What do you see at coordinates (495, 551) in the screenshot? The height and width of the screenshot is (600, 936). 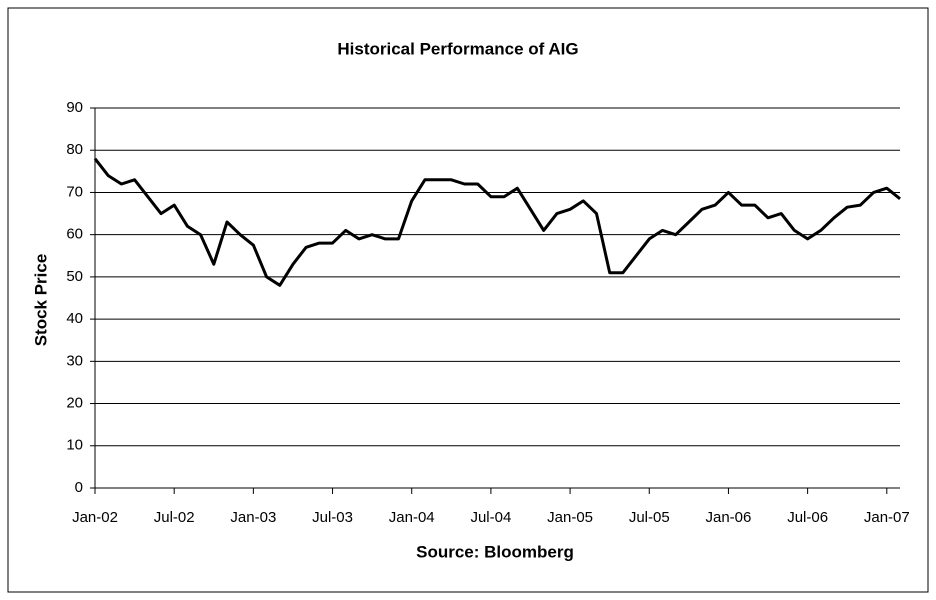 I see `x-axis-label: Source: Bloomberg` at bounding box center [495, 551].